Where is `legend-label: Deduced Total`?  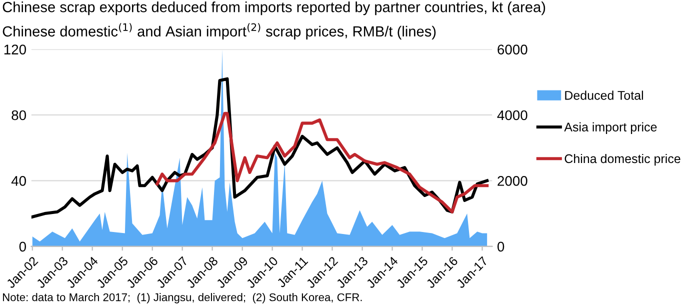
legend-label: Deduced Total is located at coordinates (604, 95).